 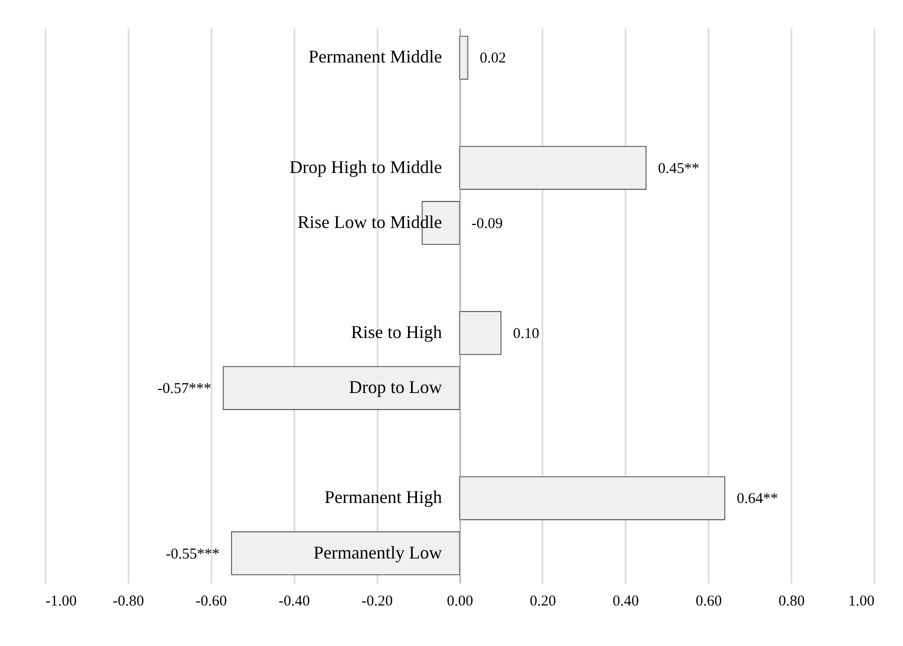 I want to click on y-tick-label: Drop to Low, so click(x=395, y=387).